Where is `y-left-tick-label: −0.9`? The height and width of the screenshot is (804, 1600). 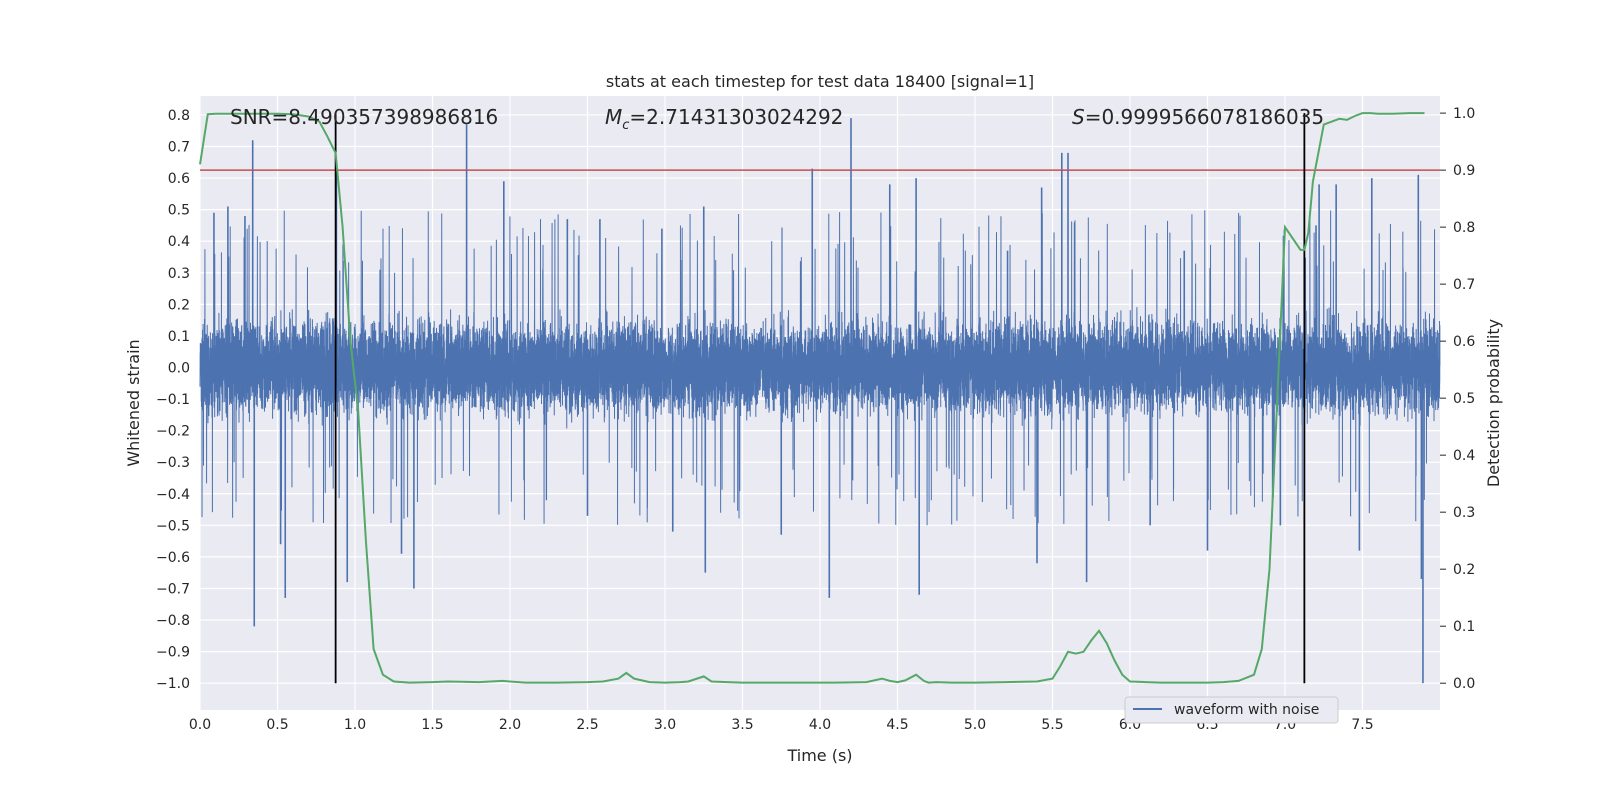 y-left-tick-label: −0.9 is located at coordinates (173, 653).